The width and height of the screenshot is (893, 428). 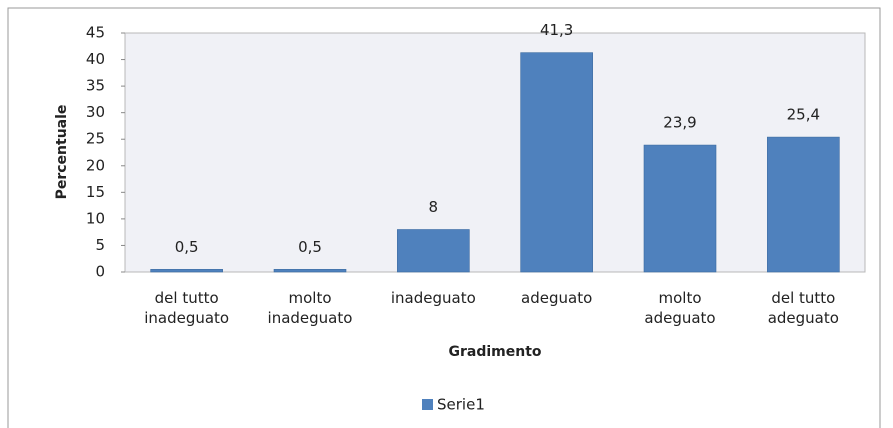 I want to click on x-tick-label: del tutto adeguato, so click(x=803, y=308).